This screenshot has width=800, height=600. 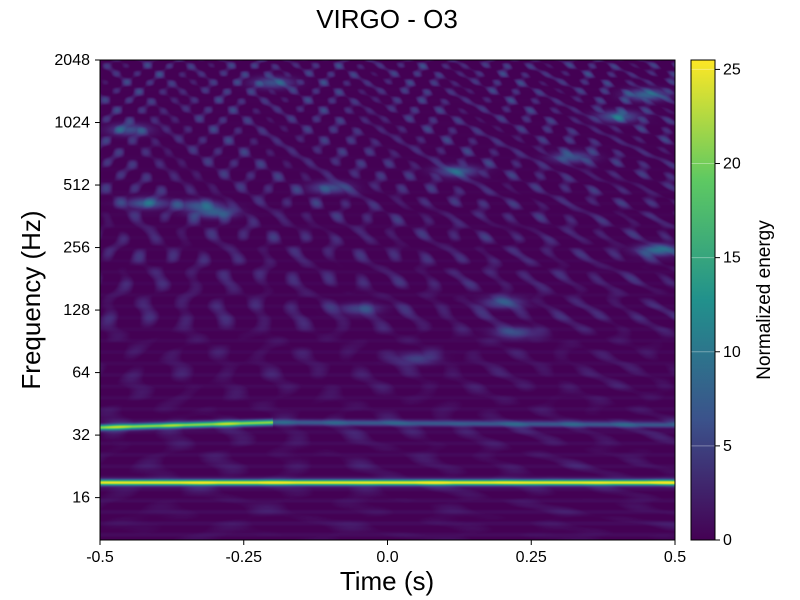 What do you see at coordinates (72, 123) in the screenshot?
I see `y-tick-label: 1024` at bounding box center [72, 123].